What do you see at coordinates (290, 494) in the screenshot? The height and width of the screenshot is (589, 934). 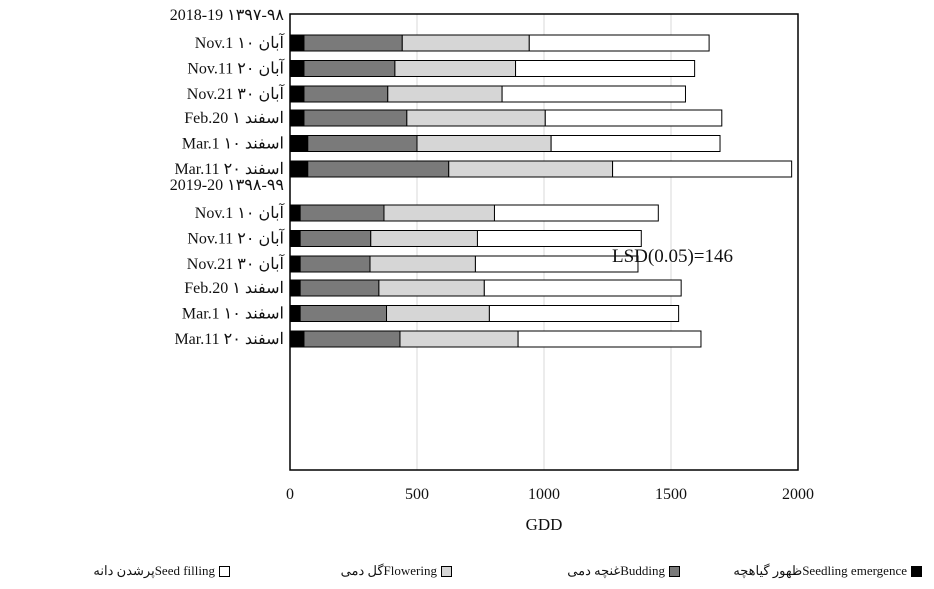 I see `x-tick-label: 0` at bounding box center [290, 494].